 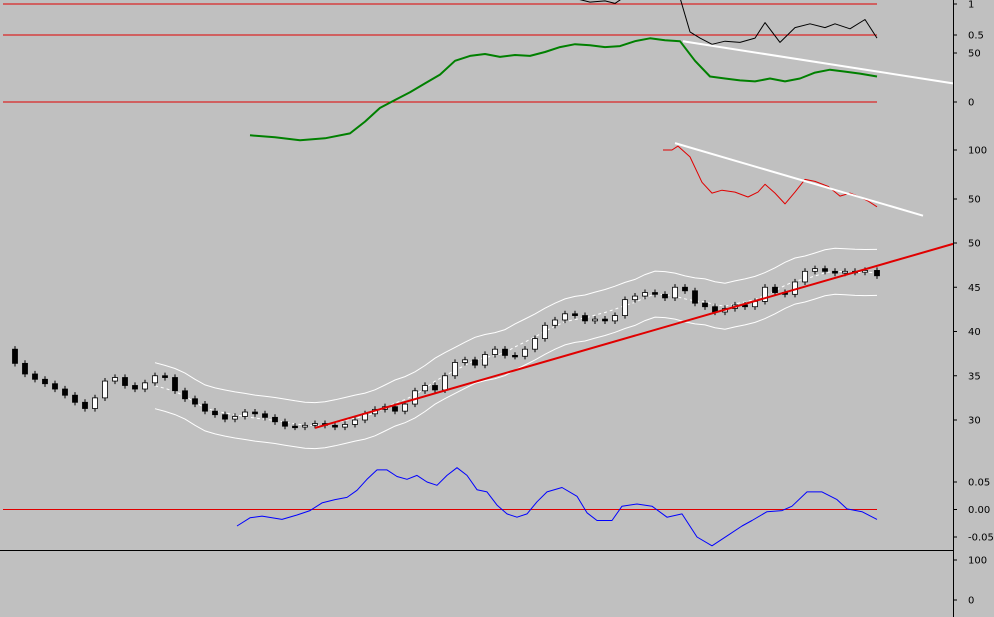 I want to click on axis-tick-label: 40, so click(x=974, y=332).